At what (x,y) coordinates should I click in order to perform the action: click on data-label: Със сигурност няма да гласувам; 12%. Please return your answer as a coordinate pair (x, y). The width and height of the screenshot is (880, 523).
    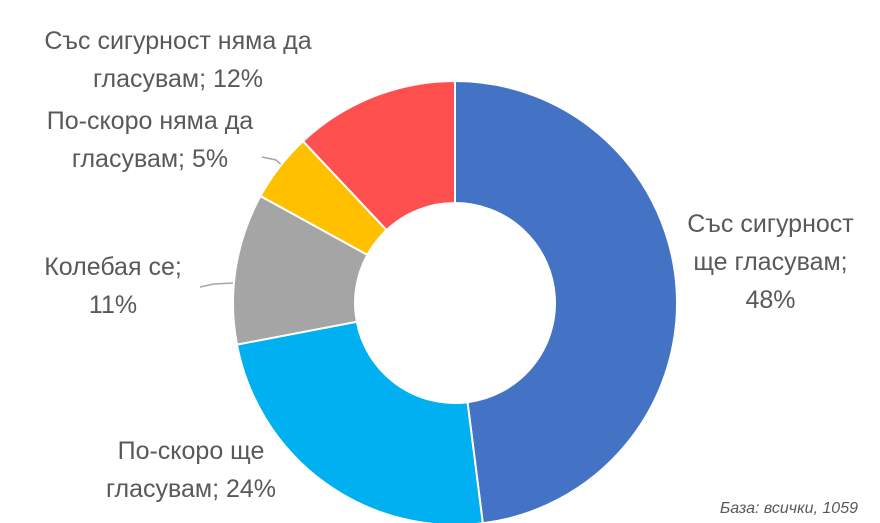
    Looking at the image, I should click on (178, 60).